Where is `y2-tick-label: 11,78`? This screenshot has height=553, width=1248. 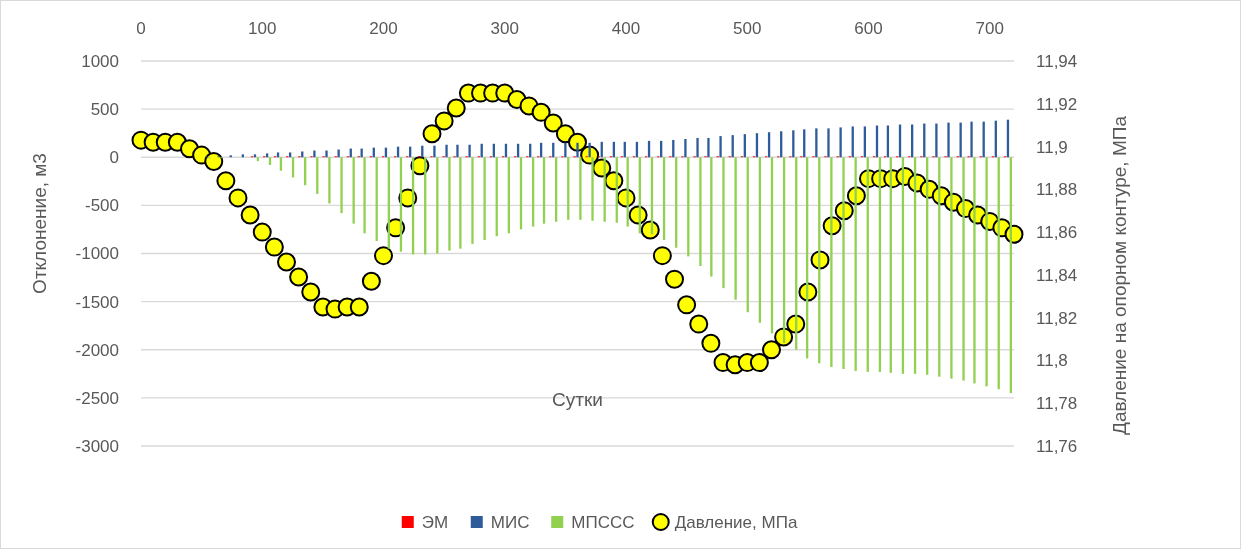
y2-tick-label: 11,78 is located at coordinates (1057, 404).